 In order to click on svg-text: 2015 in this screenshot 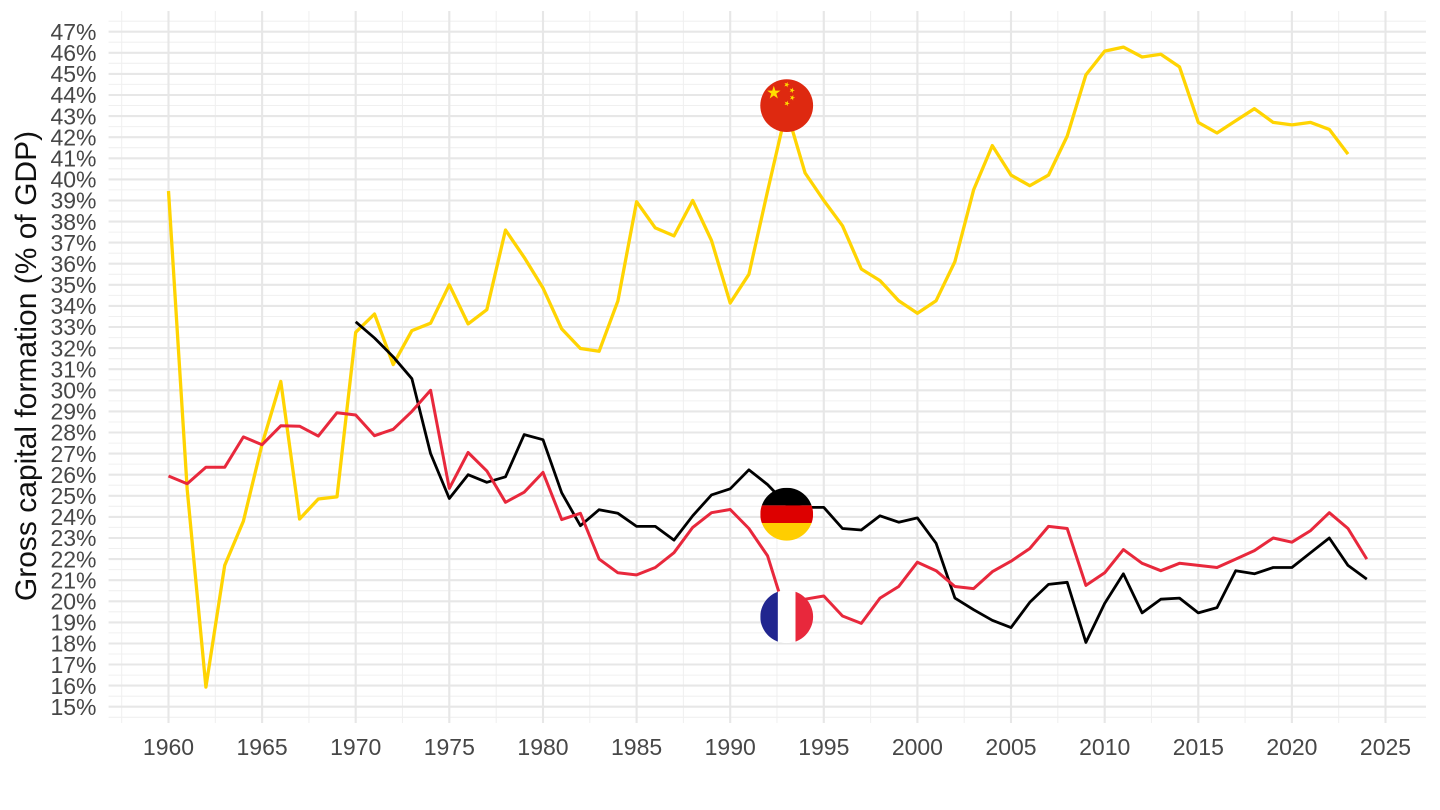, I will do `click(1198, 747)`.